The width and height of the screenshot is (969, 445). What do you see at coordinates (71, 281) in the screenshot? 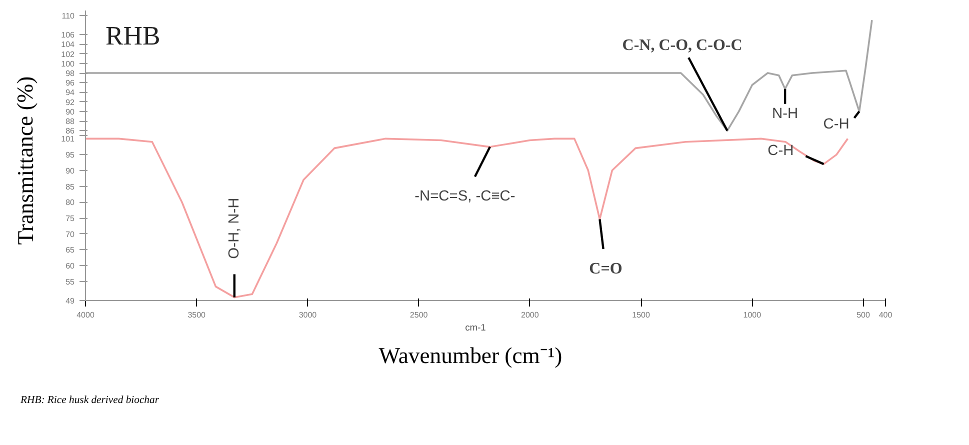
I see `y-tick-label: 55` at bounding box center [71, 281].